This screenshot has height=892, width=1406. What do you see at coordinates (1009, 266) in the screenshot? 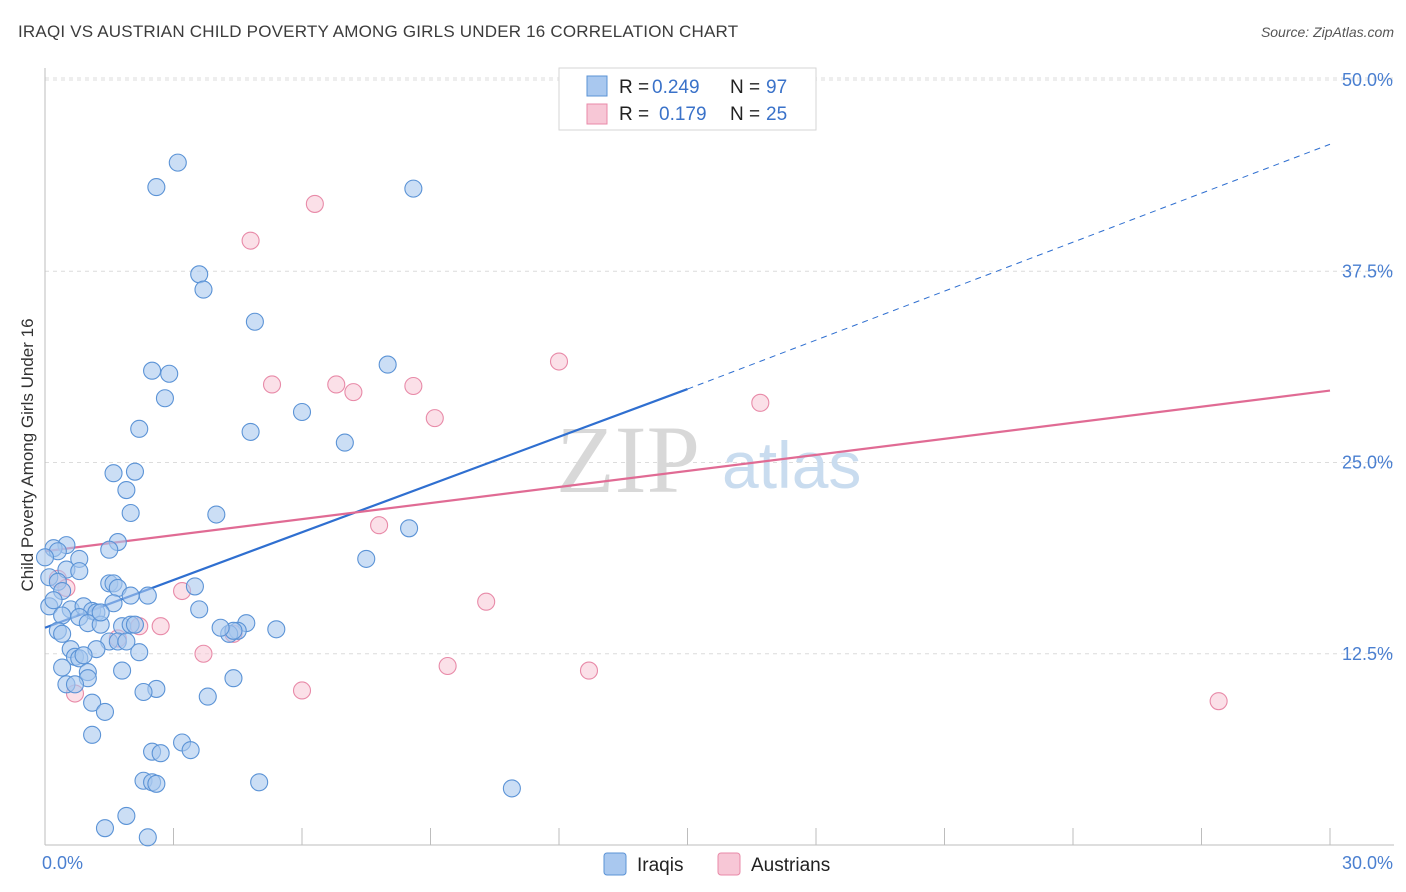
I see `iraqi-trend-extension` at bounding box center [1009, 266].